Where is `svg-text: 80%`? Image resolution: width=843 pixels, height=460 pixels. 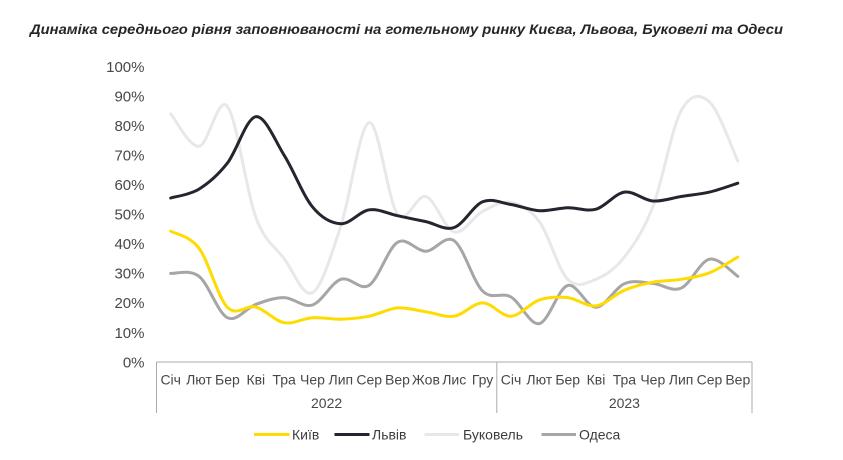 svg-text: 80% is located at coordinates (129, 126).